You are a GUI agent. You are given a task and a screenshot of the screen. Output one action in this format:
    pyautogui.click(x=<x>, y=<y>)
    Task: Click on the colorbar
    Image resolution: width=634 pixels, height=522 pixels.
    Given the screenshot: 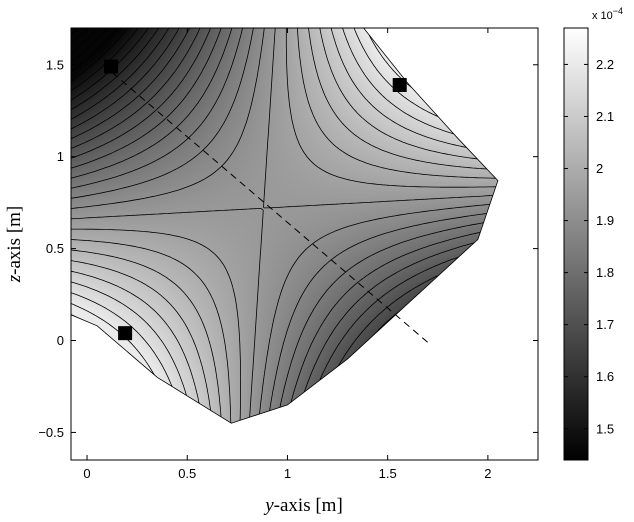 What is the action you would take?
    pyautogui.click(x=576, y=244)
    